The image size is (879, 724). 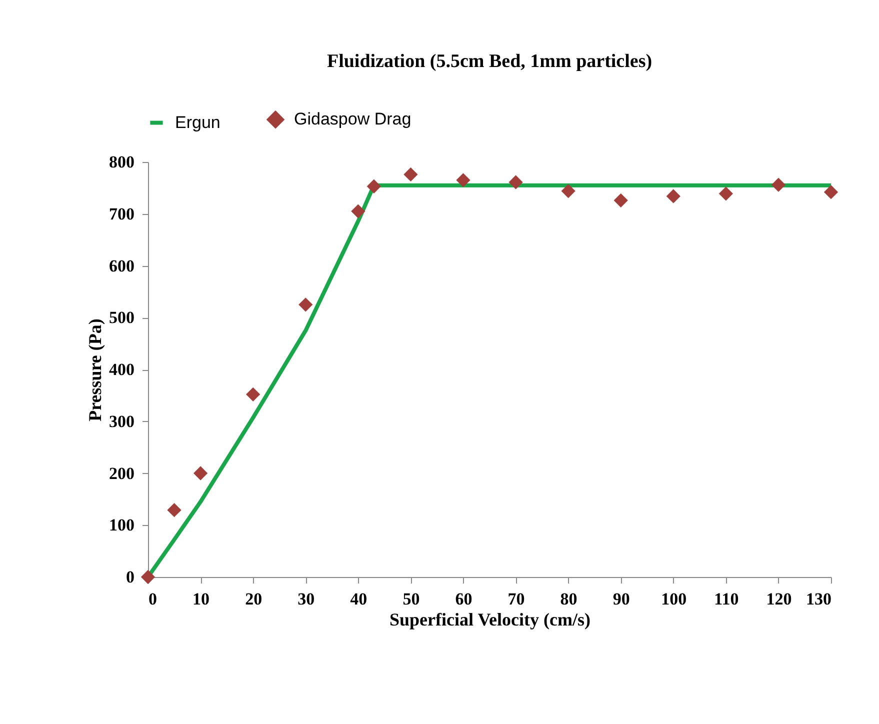 I want to click on x-tick-label: 30, so click(x=306, y=599).